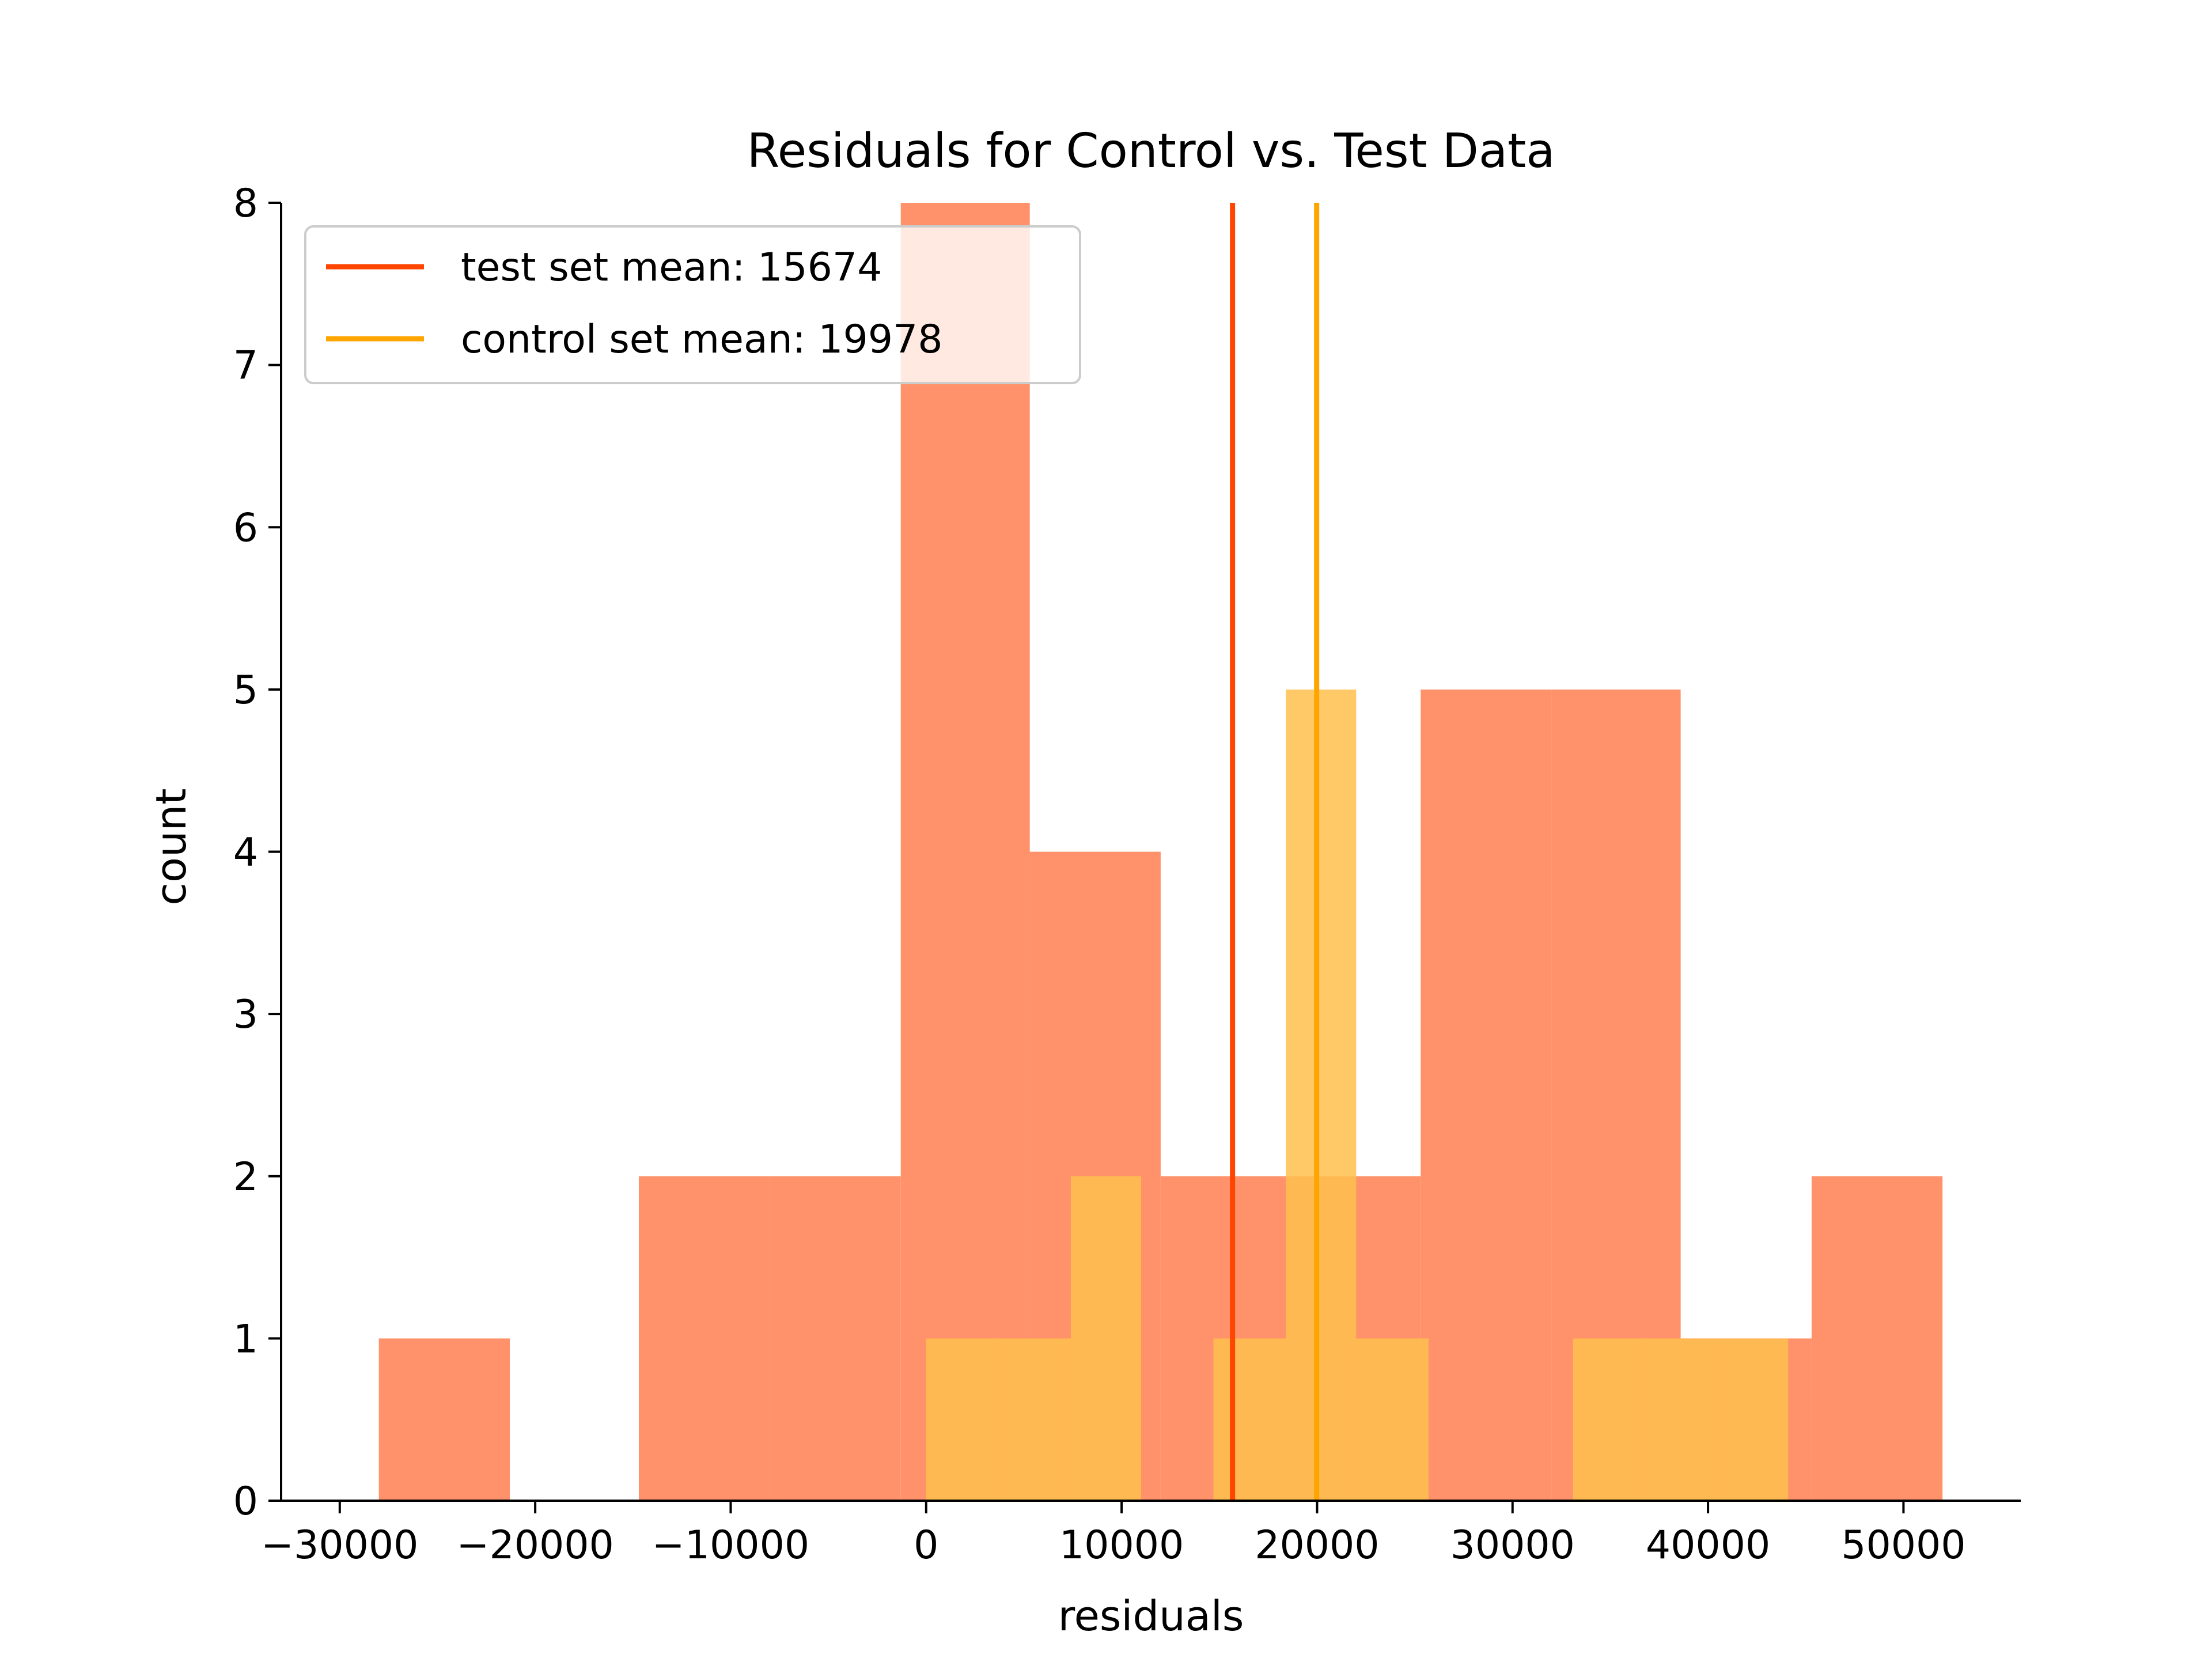 Image resolution: width=2212 pixels, height=1662 pixels. I want to click on legend-label-0: test set mean: 15674, so click(671, 268).